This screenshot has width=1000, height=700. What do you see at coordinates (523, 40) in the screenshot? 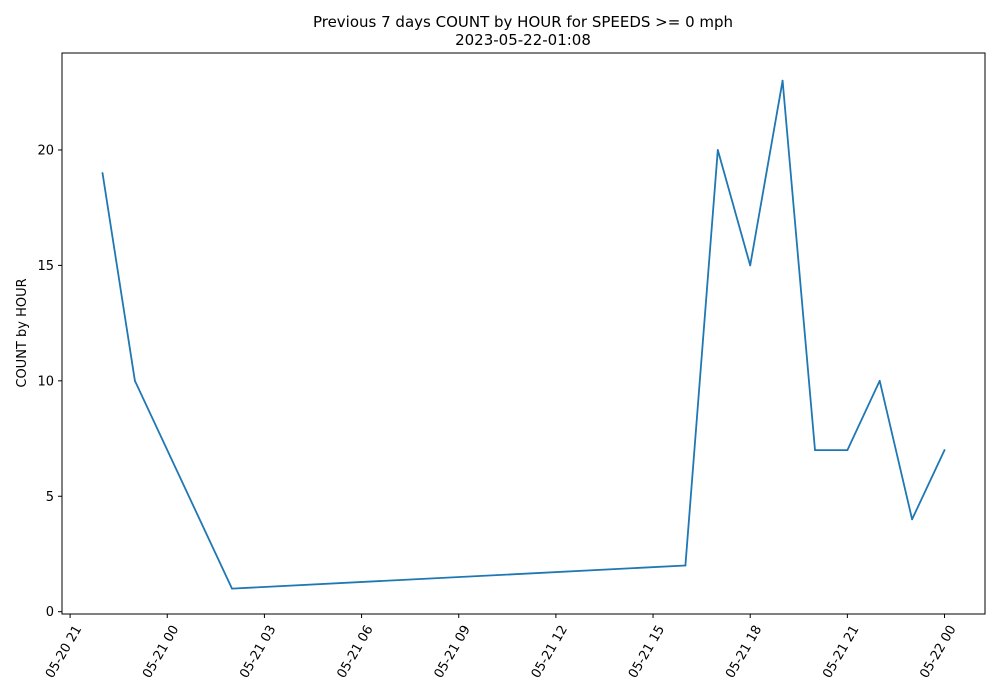
I see `chart-title-line2: 2023-05-22-01:08` at bounding box center [523, 40].